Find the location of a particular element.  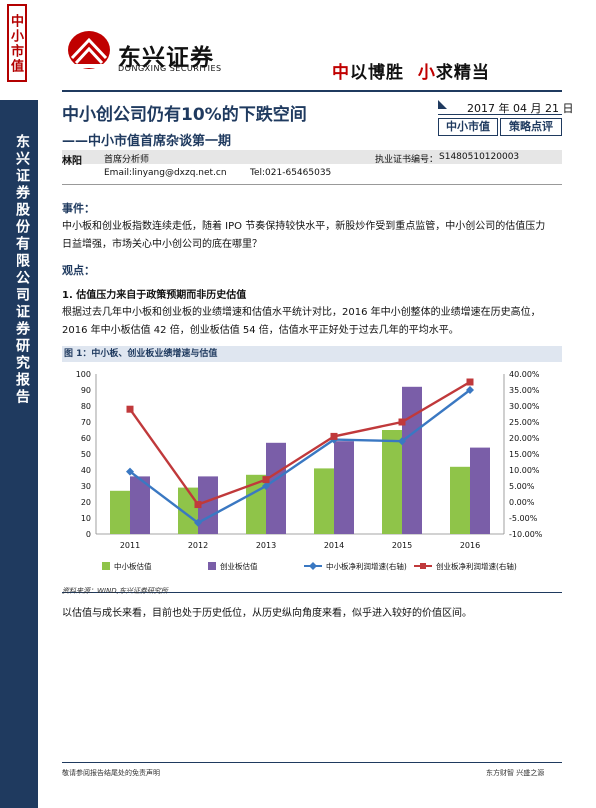

tag-small-cap: 中小市值 is located at coordinates (468, 127).